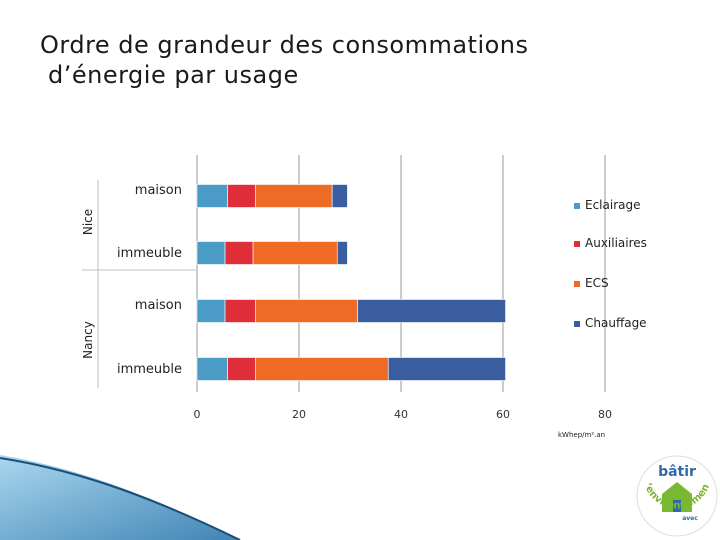 The image size is (720, 540). I want to click on legend-swatch-auxiliaires, so click(577, 244).